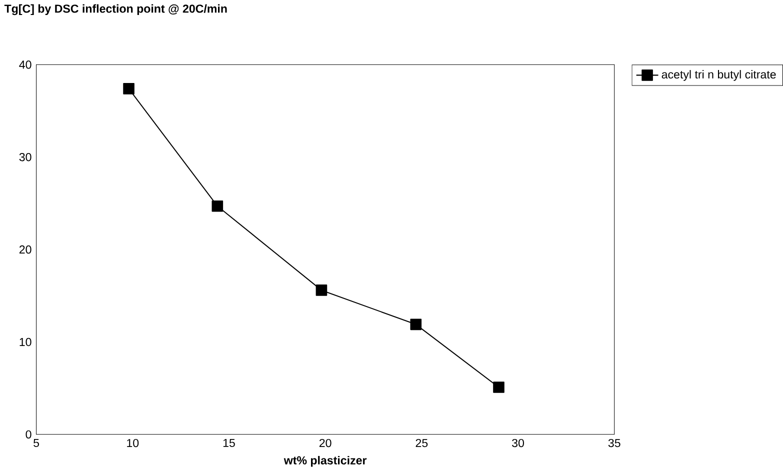  Describe the element at coordinates (37, 443) in the screenshot. I see `x-tick-label: 5` at that location.